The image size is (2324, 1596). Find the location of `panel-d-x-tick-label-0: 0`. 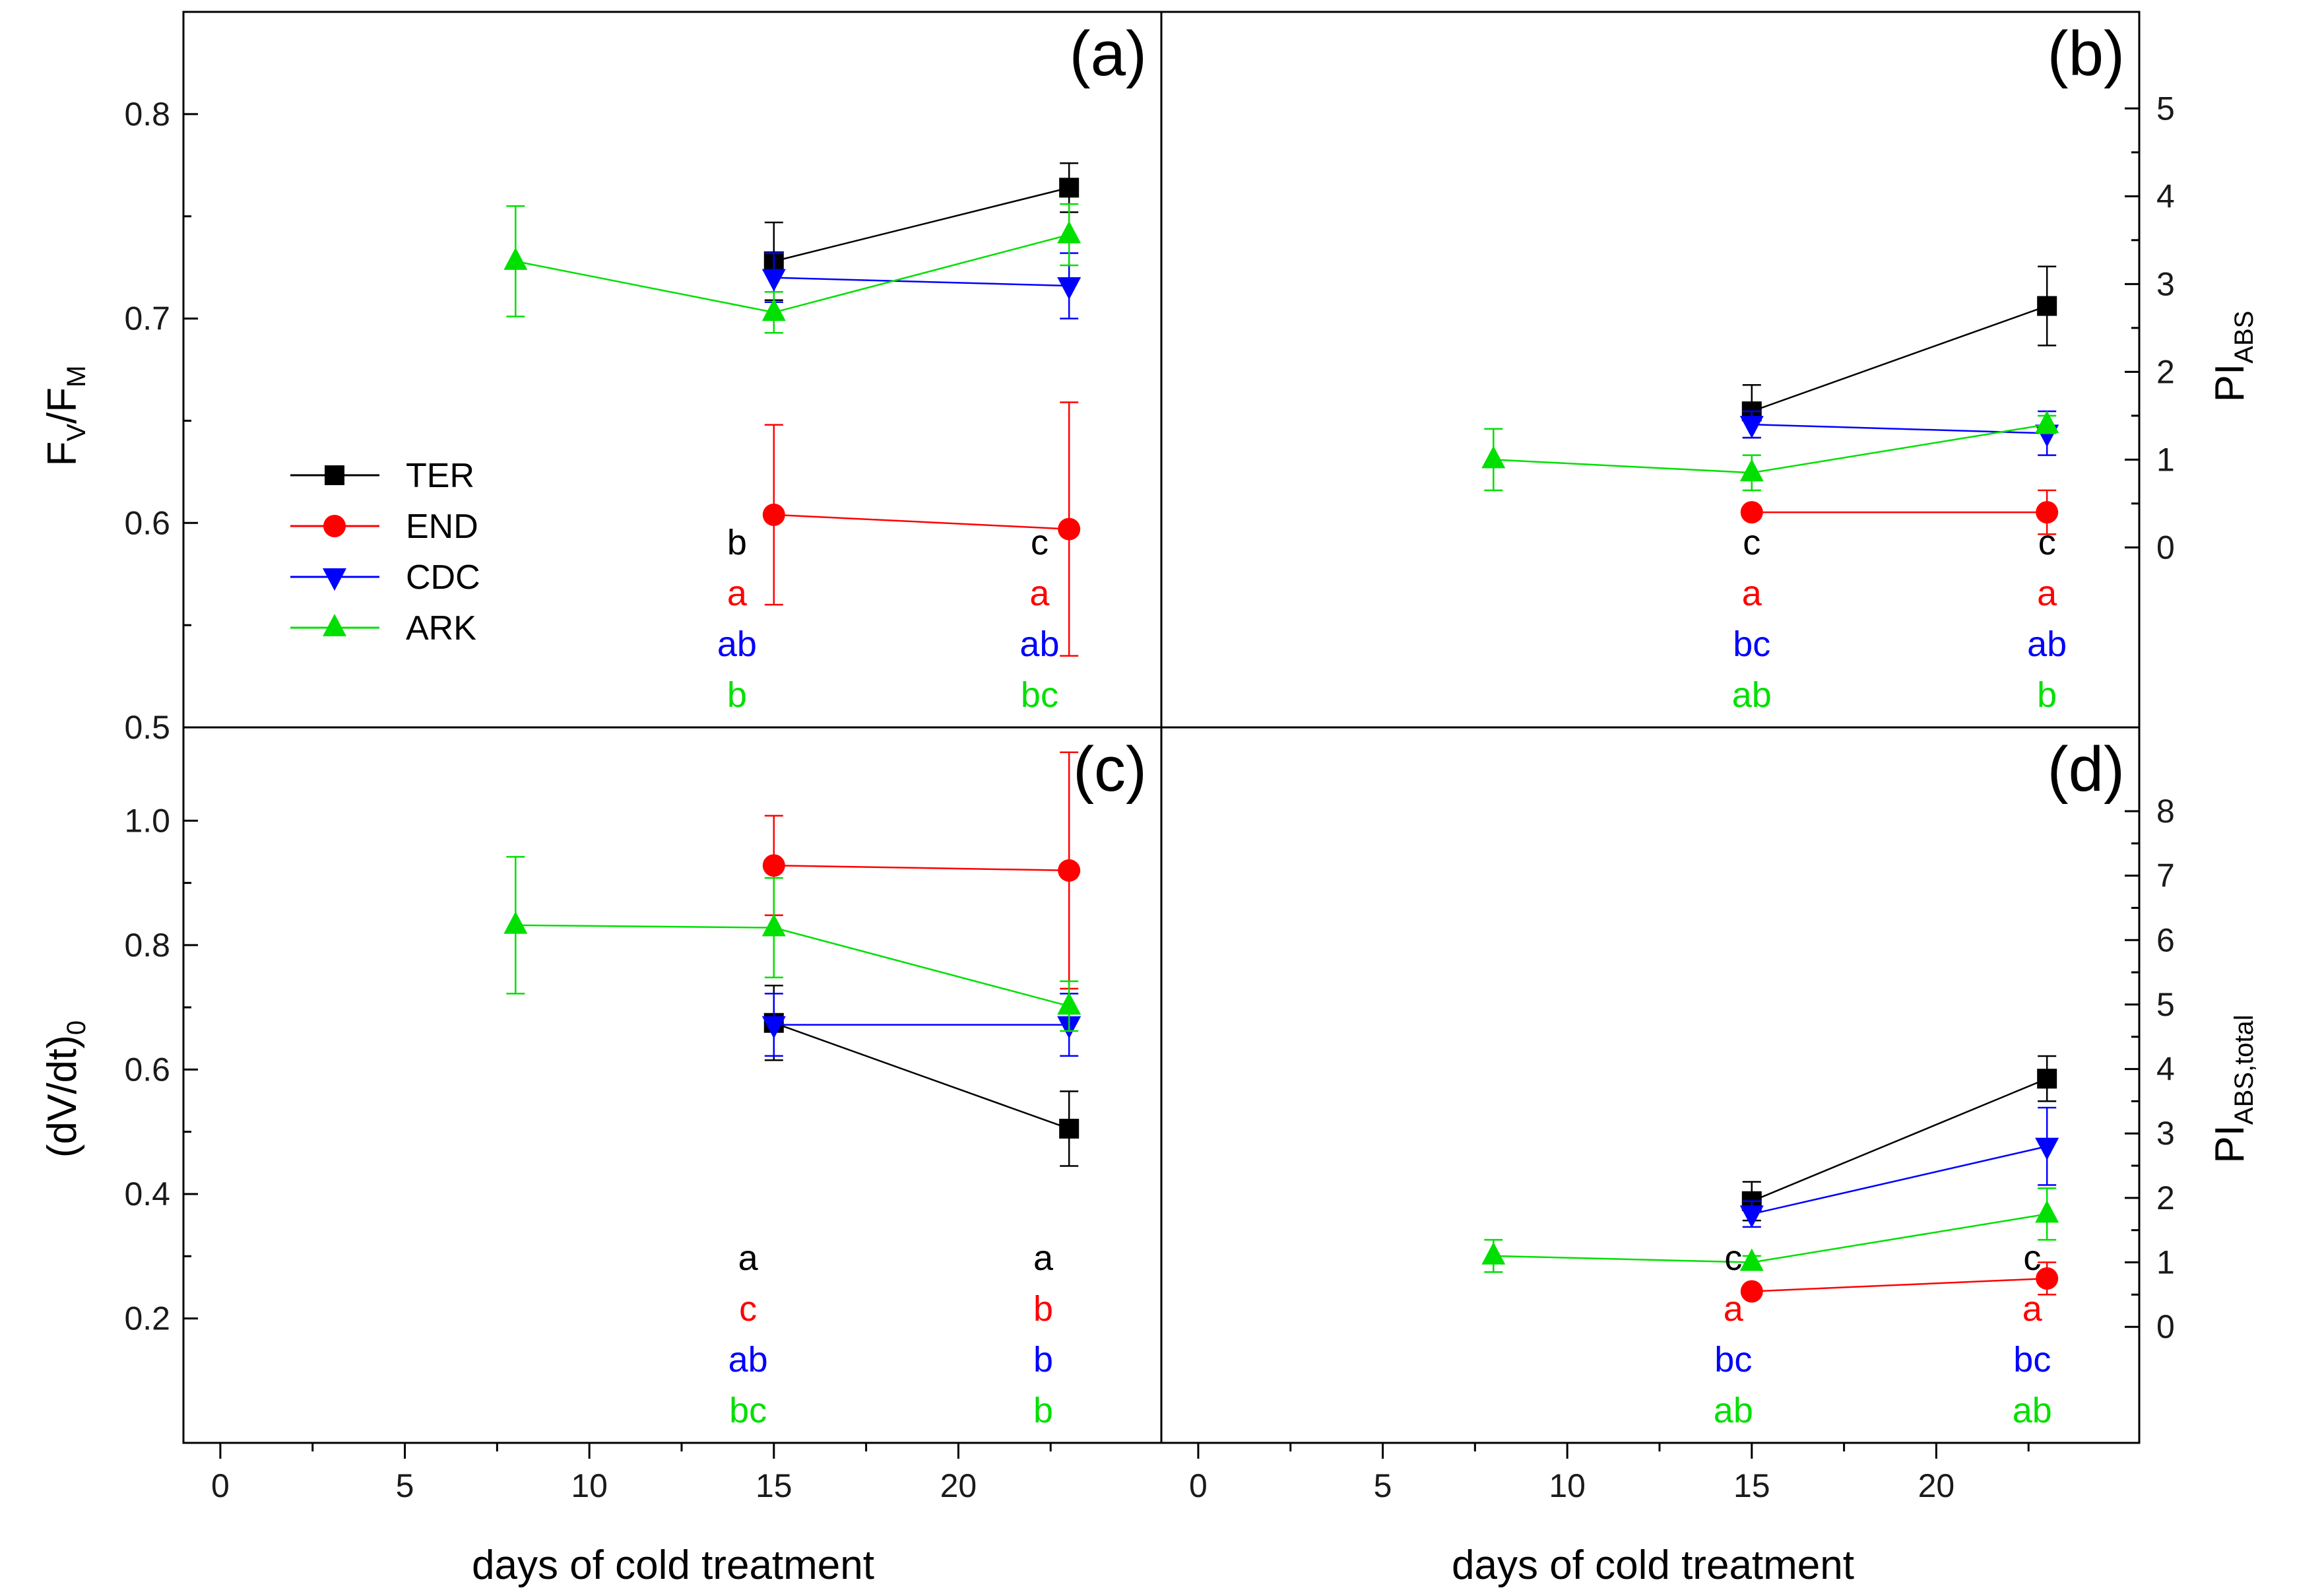

panel-d-x-tick-label-0: 0 is located at coordinates (1198, 1485).